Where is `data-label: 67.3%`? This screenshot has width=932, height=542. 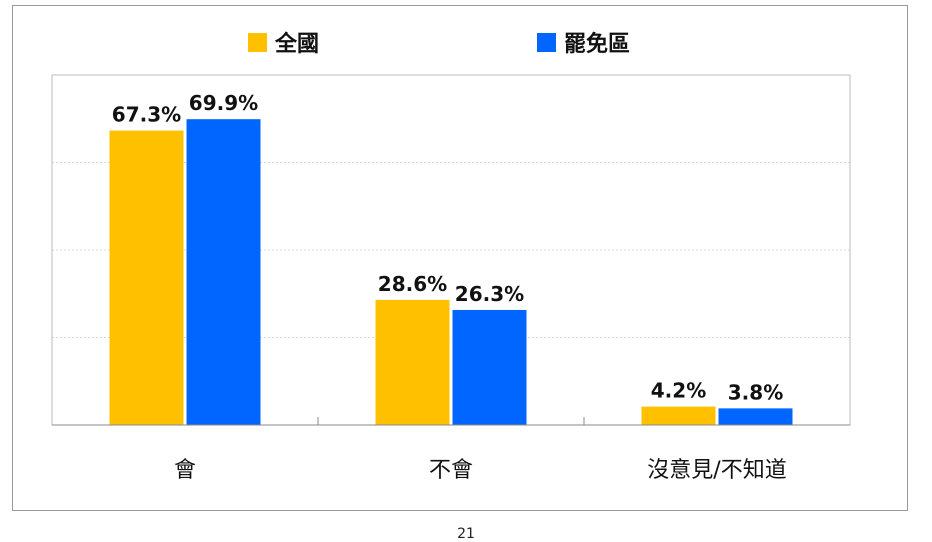 data-label: 67.3% is located at coordinates (146, 115).